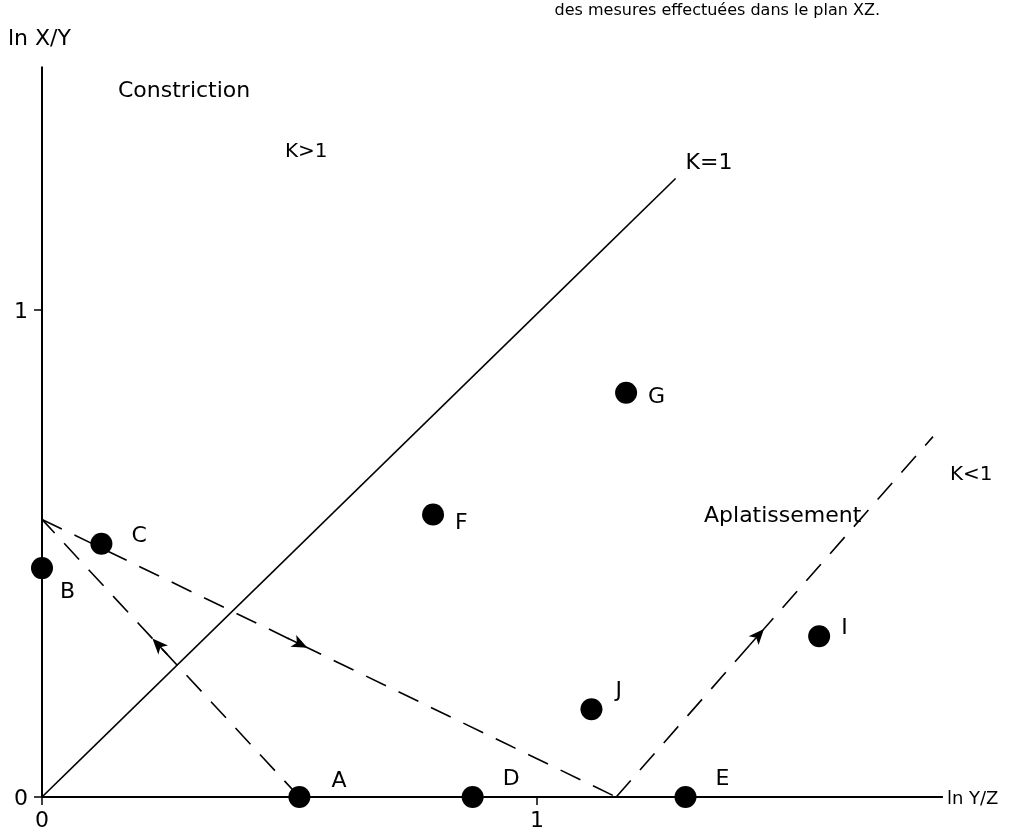 The width and height of the screenshot is (1009, 834). What do you see at coordinates (709, 161) in the screenshot?
I see `annotation: K=1` at bounding box center [709, 161].